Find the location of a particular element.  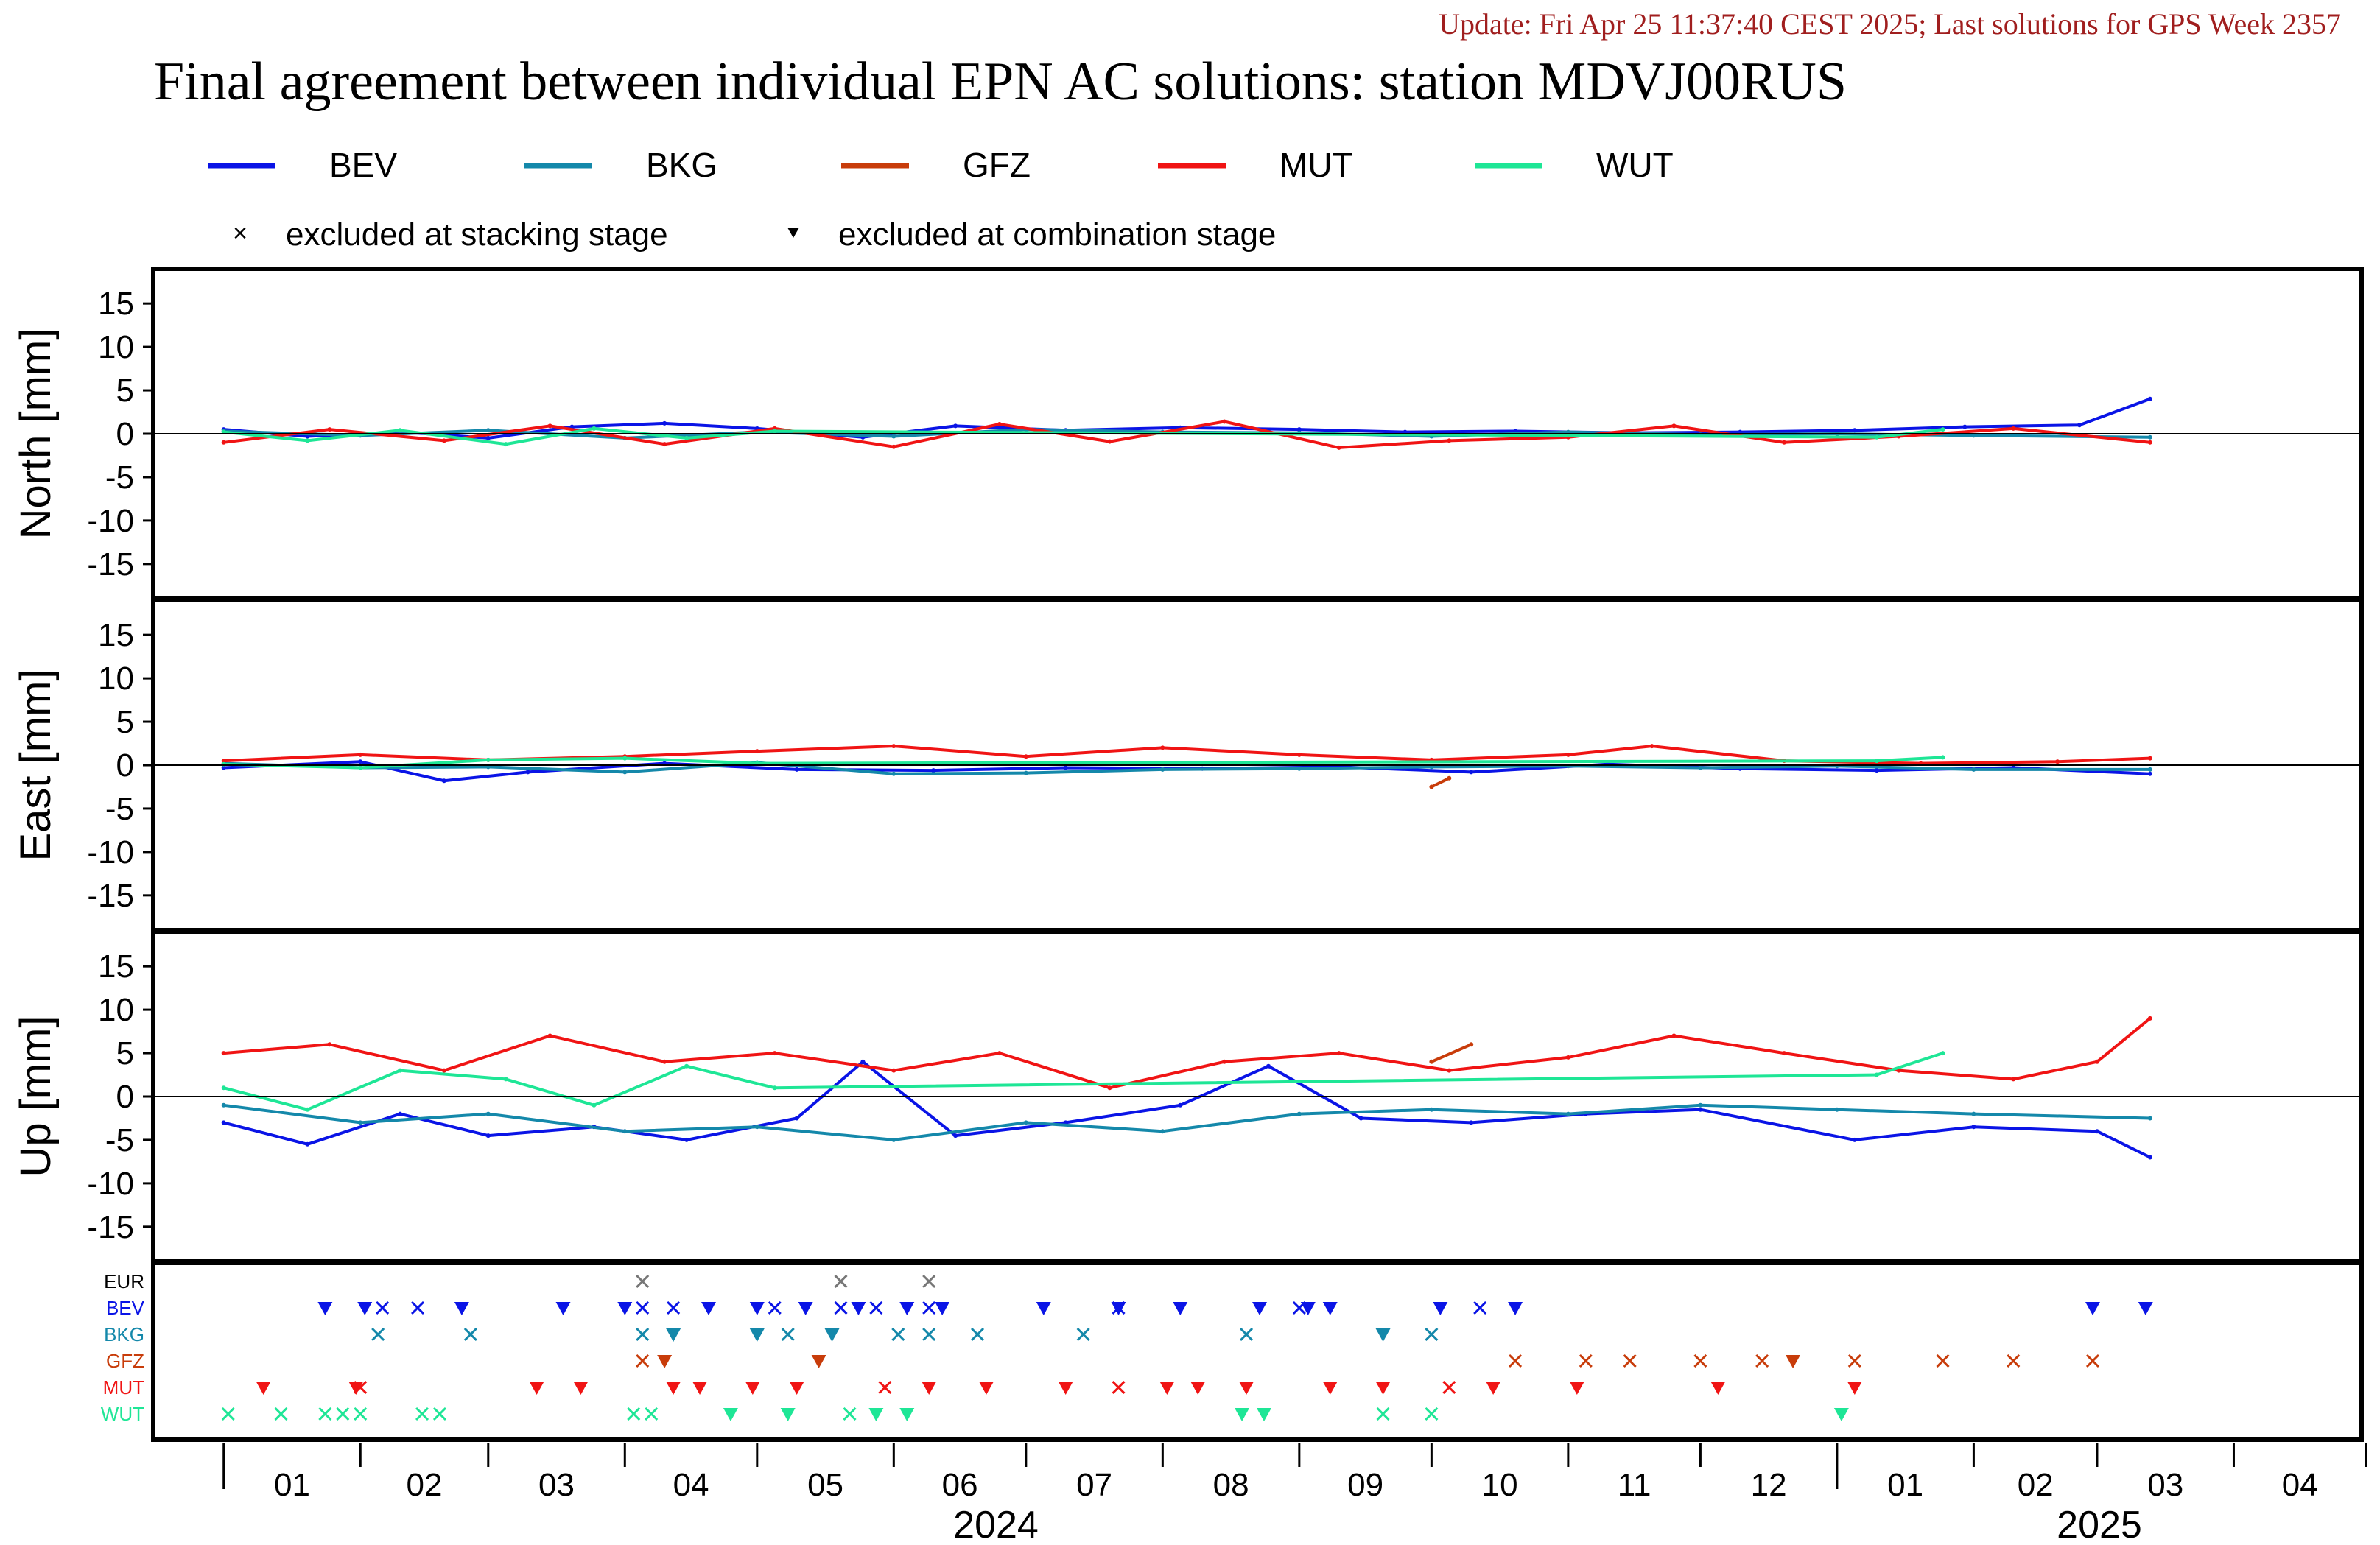

east-series-gfz is located at coordinates (1440, 782).